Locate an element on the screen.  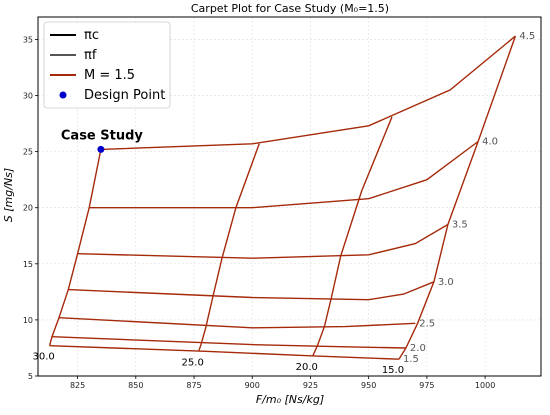
pi-c-curve-30.0 is located at coordinates (75, 247).